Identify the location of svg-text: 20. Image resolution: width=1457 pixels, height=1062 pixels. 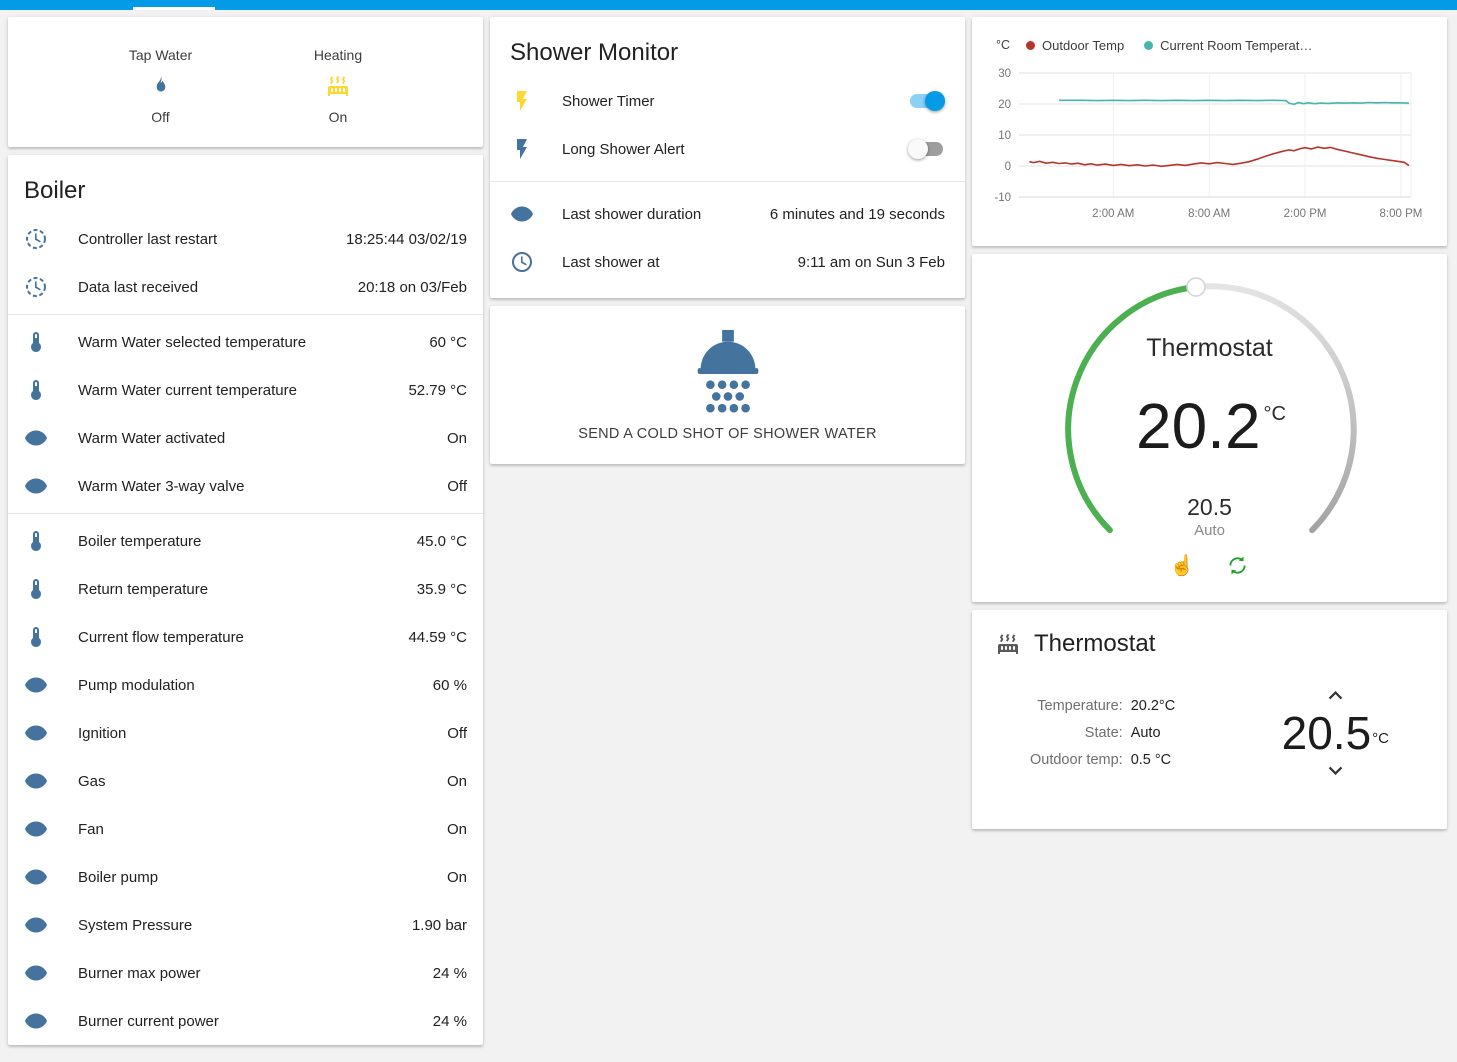
(1004, 105).